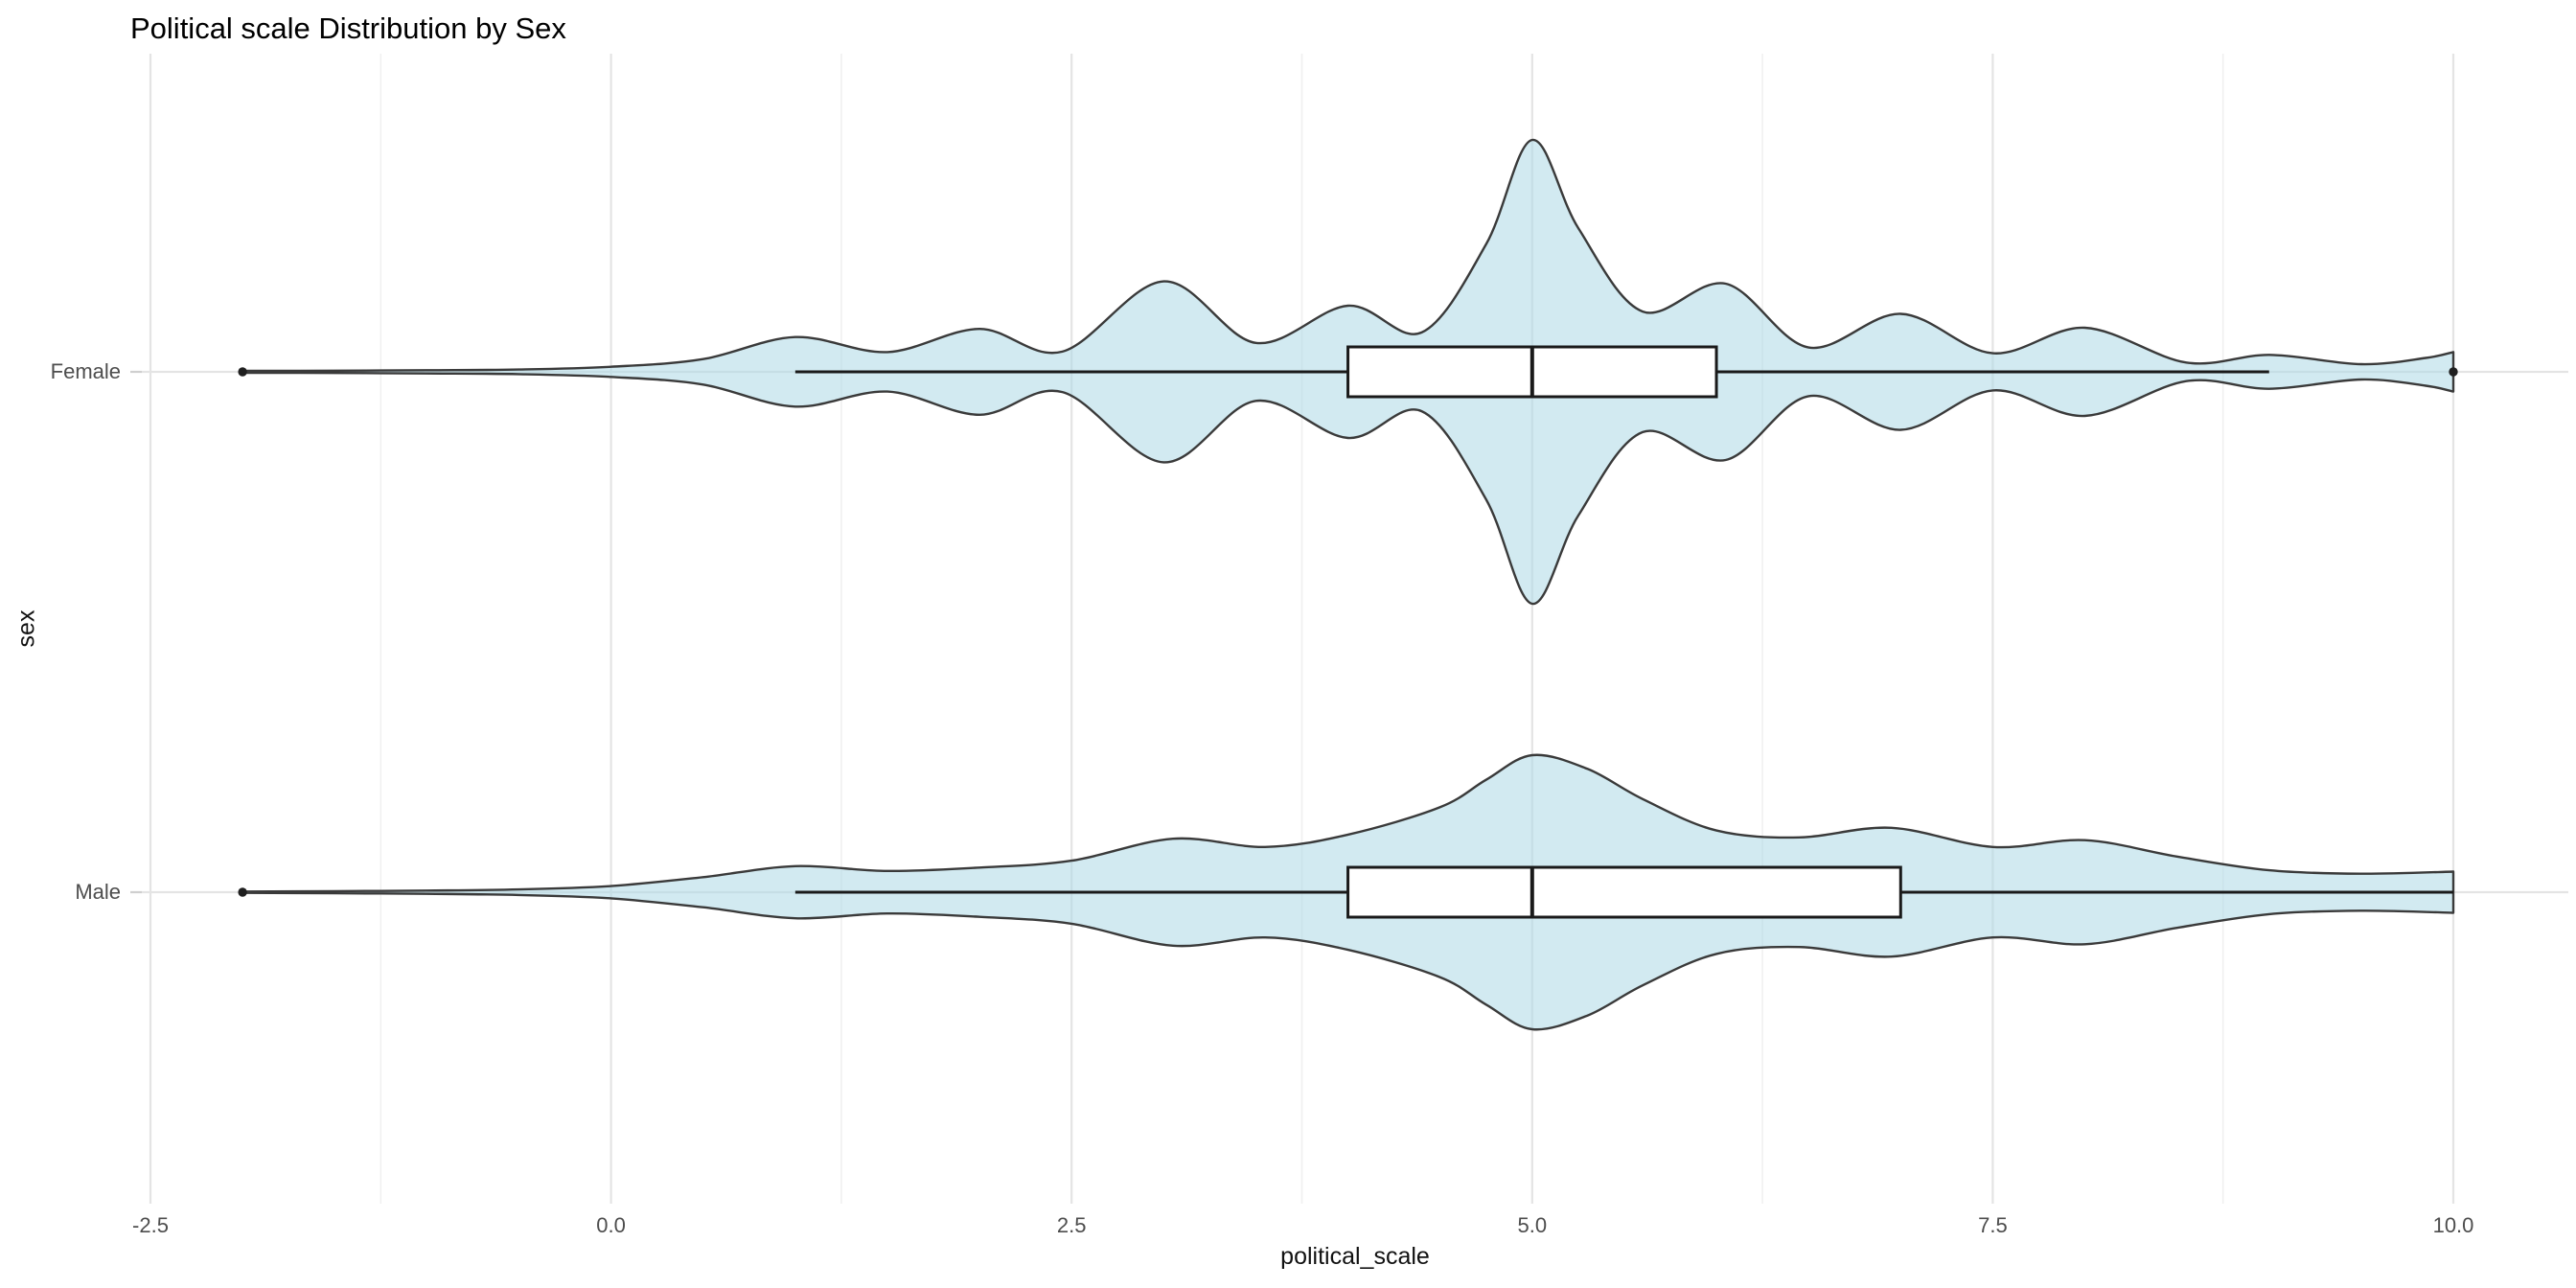 The width and height of the screenshot is (2576, 1288). I want to click on y-axis-title: sex, so click(26, 629).